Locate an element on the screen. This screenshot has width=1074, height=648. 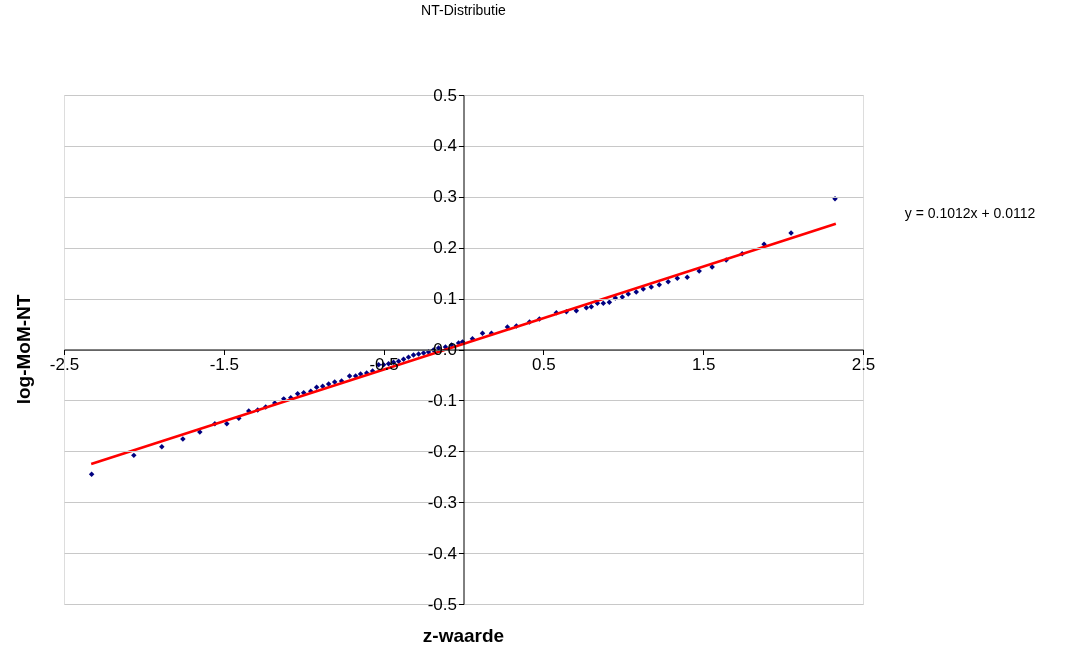
chart-title: NT-Distributie is located at coordinates (464, 10).